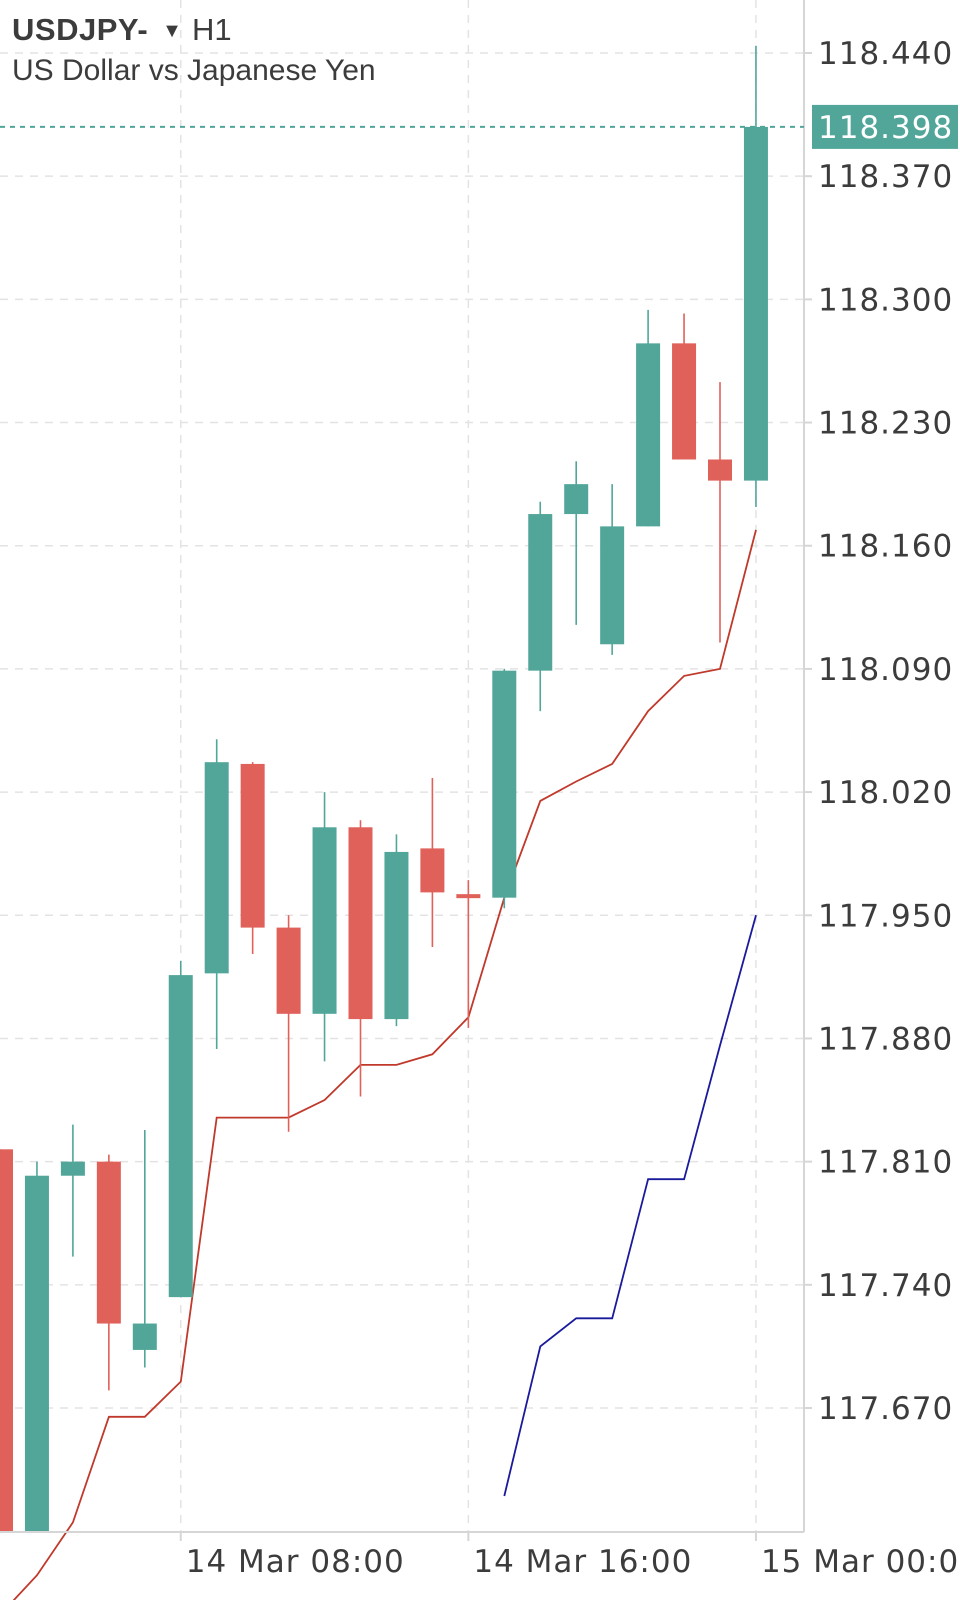 Image resolution: width=960 pixels, height=1600 pixels. I want to click on price-tick-label: 117.810, so click(885, 1163).